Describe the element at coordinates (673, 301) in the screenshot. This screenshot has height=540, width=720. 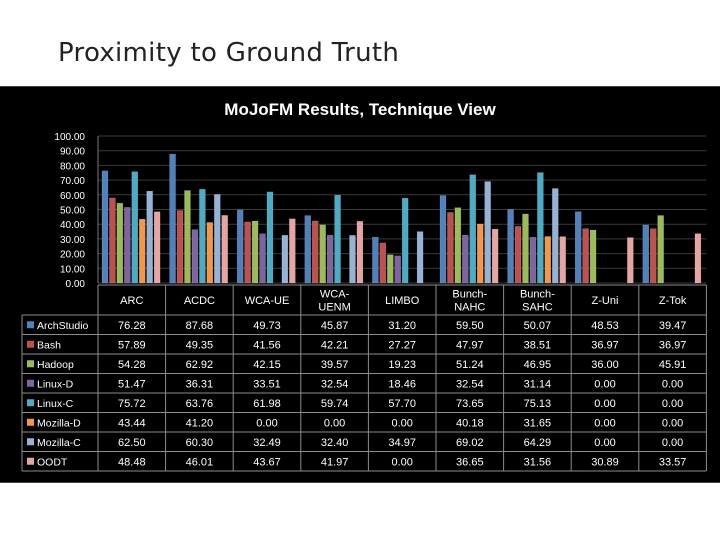
I see `category-label: Z-Tok` at that location.